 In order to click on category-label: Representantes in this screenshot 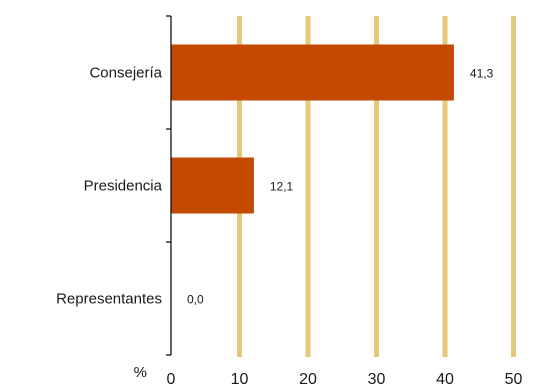, I will do `click(109, 299)`.